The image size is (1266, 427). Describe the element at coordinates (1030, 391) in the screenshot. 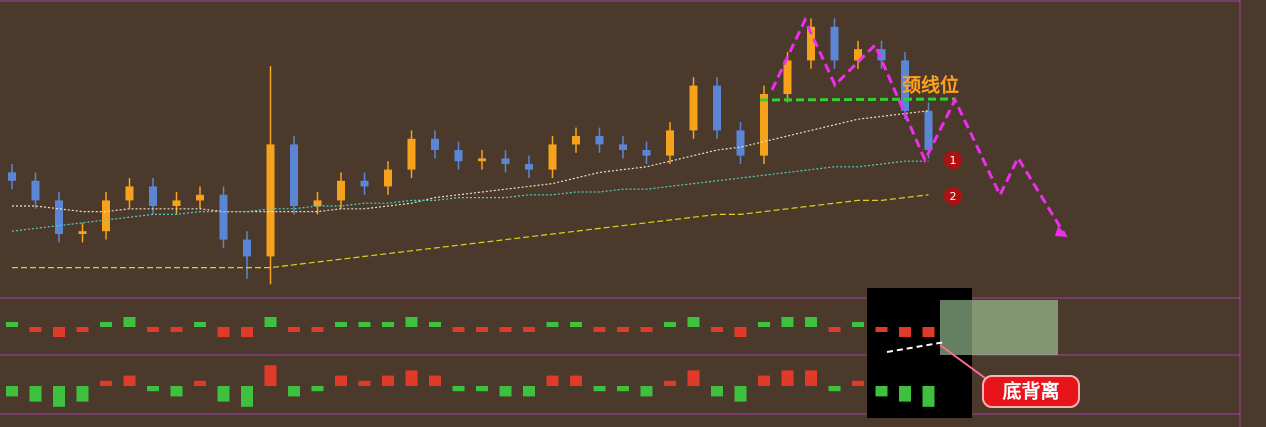

I see `divergence-label: 底背离` at that location.